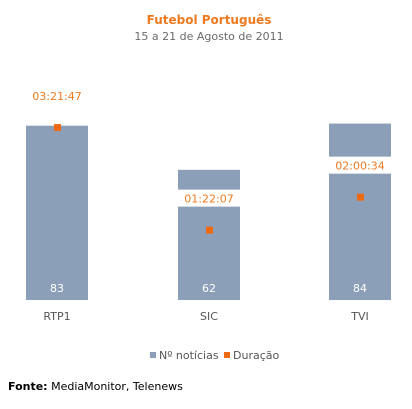  I want to click on duration-point-sic, so click(209, 230).